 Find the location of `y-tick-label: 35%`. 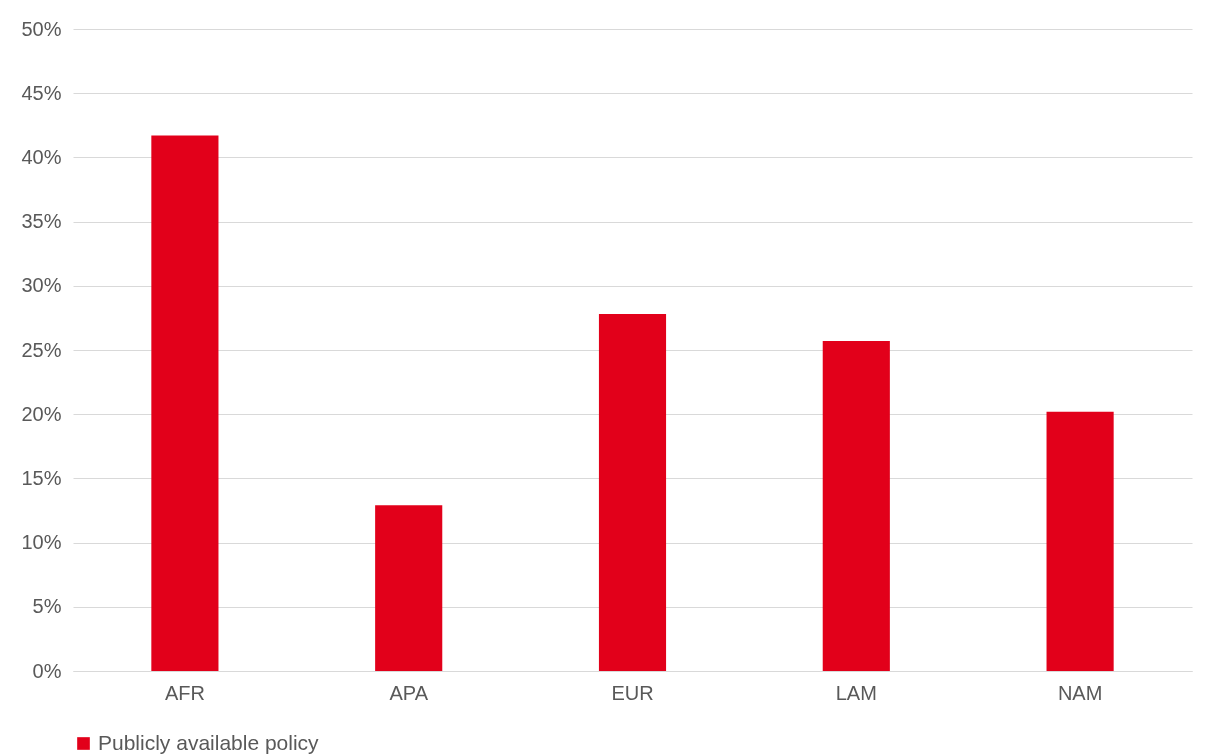

y-tick-label: 35% is located at coordinates (41, 221).